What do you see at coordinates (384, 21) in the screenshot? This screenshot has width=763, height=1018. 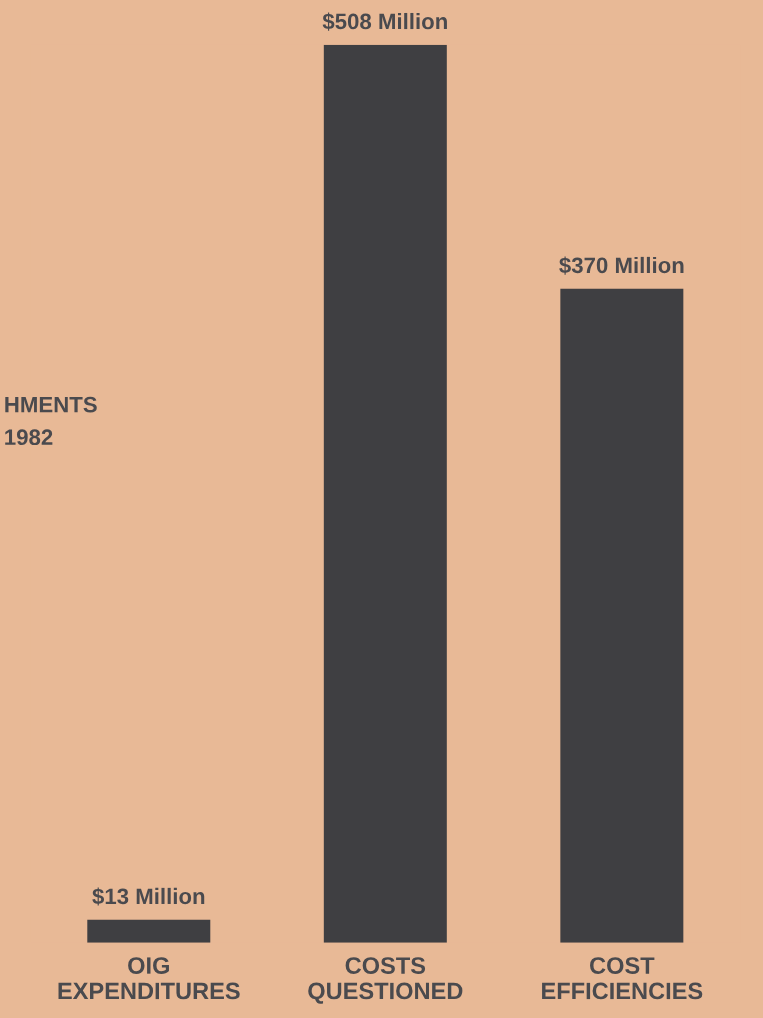 I see `data-label: $508 Million` at bounding box center [384, 21].